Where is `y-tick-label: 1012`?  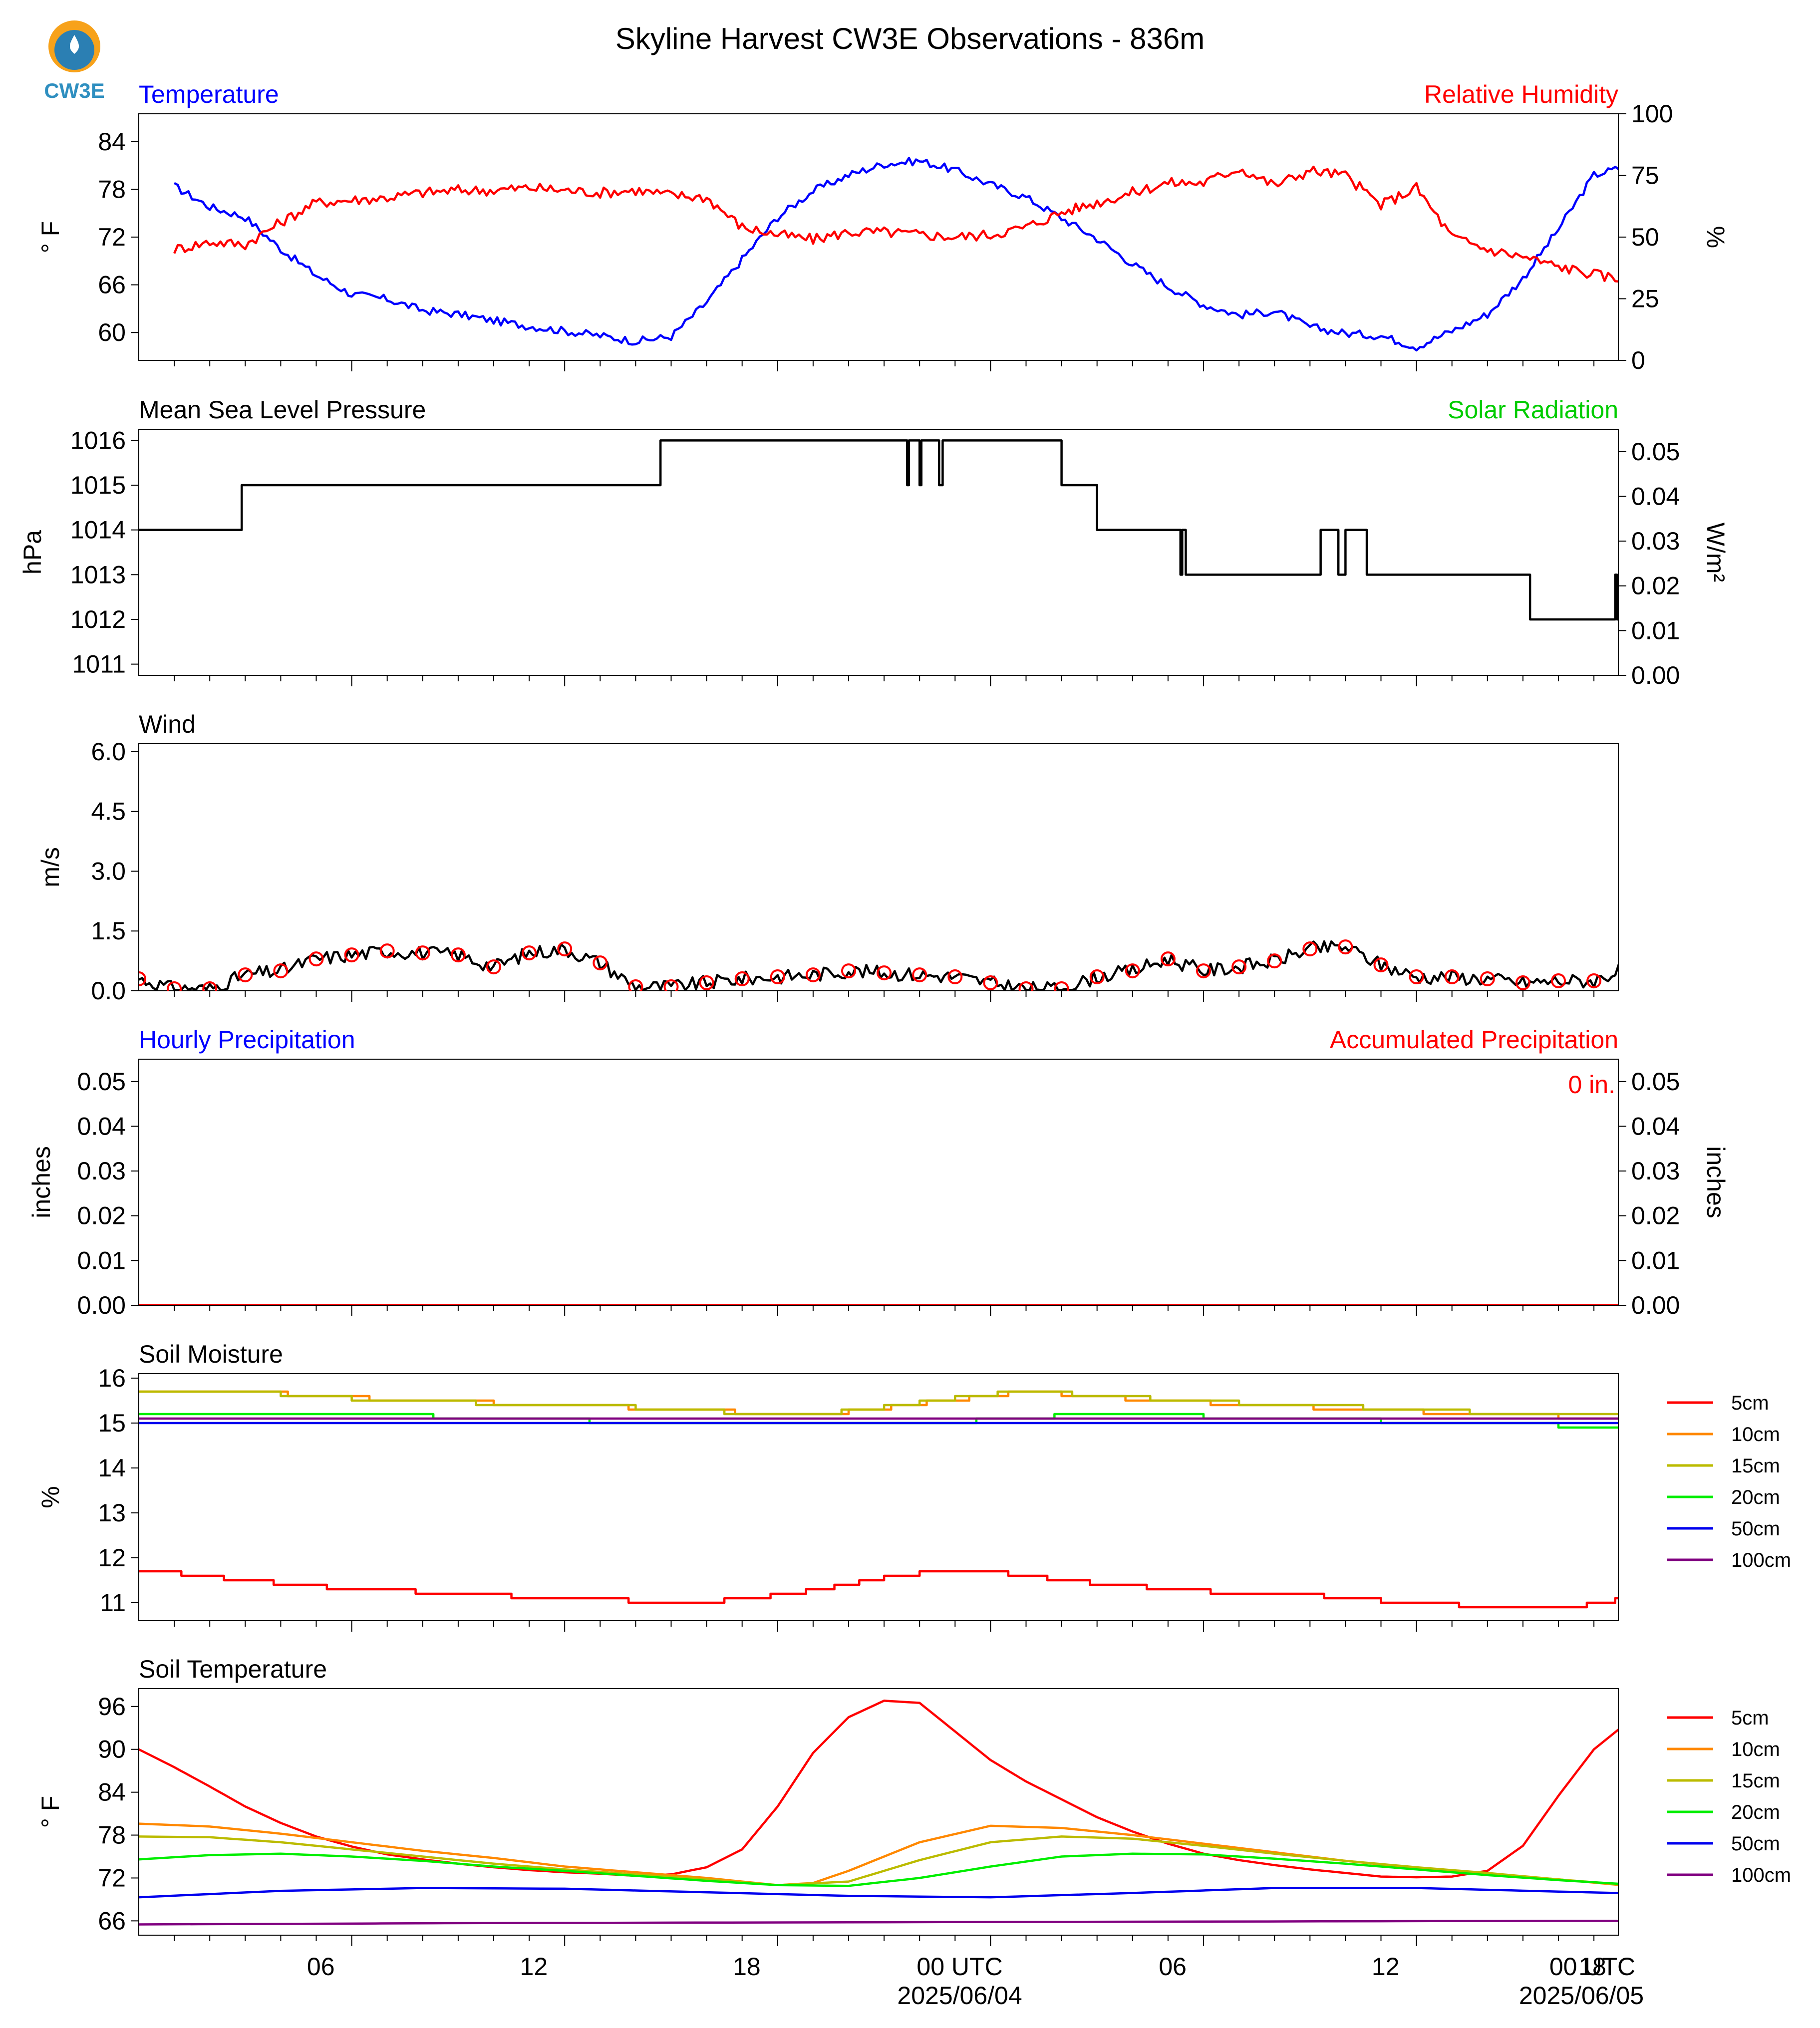
y-tick-label: 1012 is located at coordinates (98, 619).